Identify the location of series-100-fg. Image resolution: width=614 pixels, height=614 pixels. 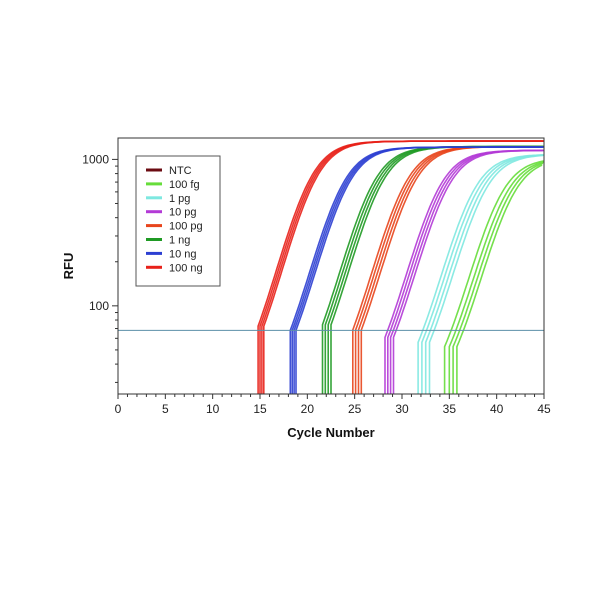
(493, 277).